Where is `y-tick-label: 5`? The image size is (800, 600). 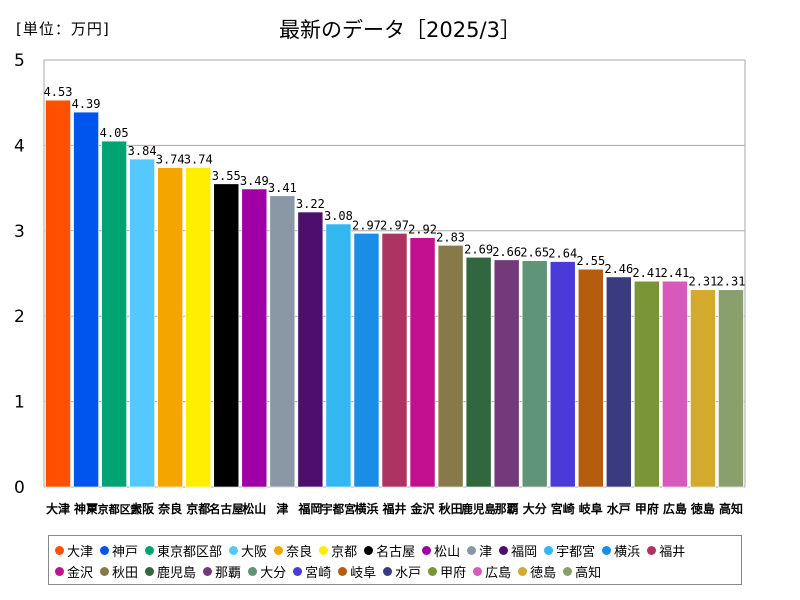 y-tick-label: 5 is located at coordinates (19, 61).